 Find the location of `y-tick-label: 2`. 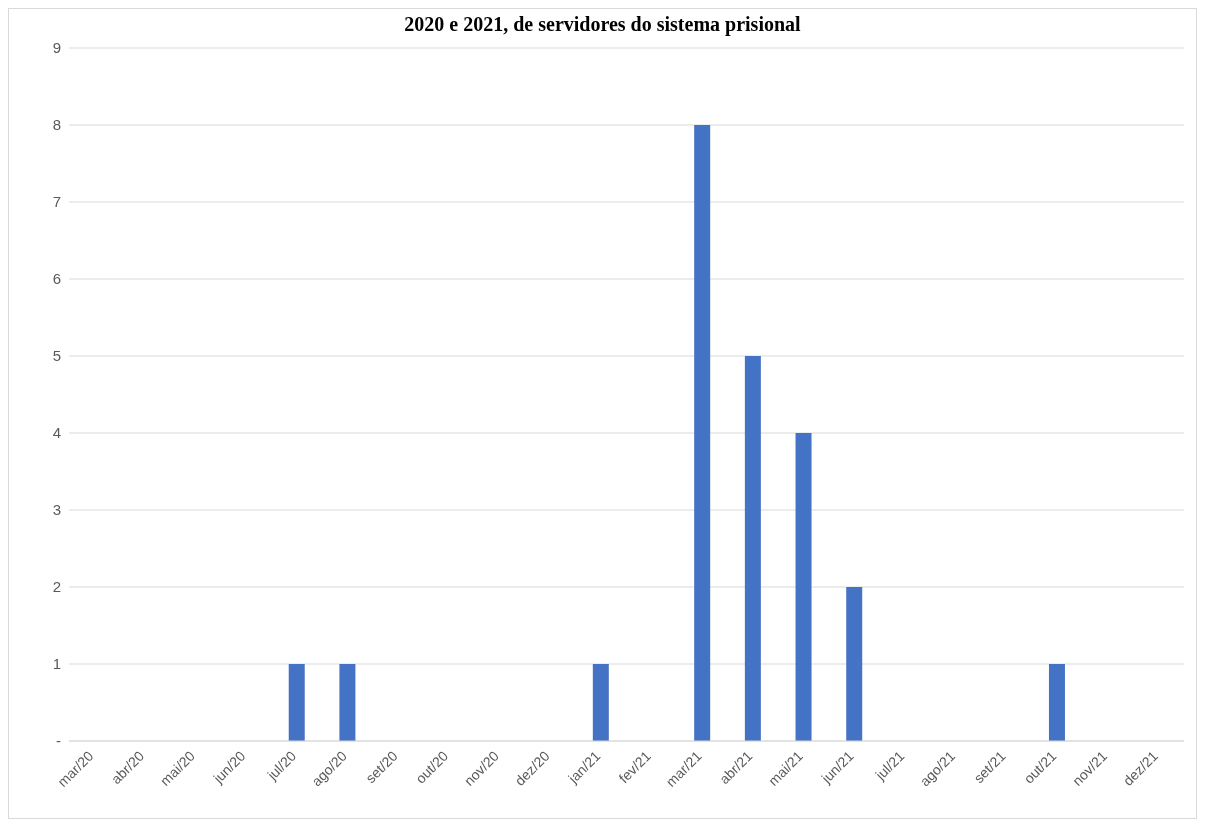

y-tick-label: 2 is located at coordinates (56, 587).